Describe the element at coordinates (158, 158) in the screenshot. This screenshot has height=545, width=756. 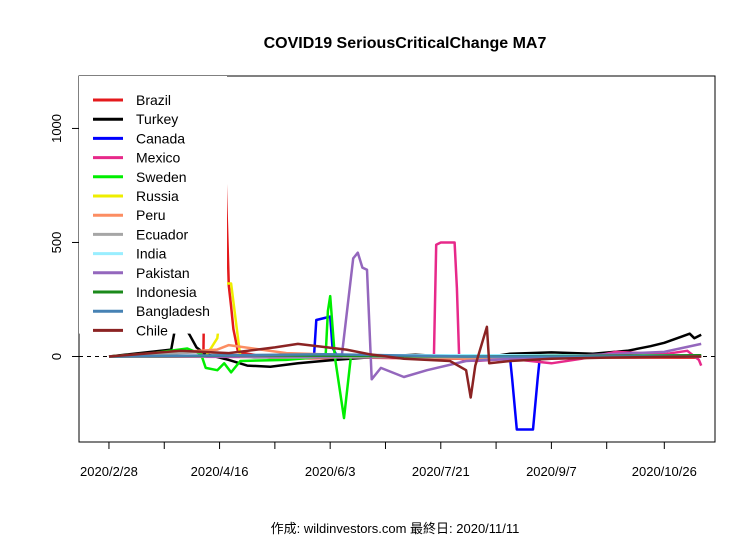
I see `legend-label: Mexico` at that location.